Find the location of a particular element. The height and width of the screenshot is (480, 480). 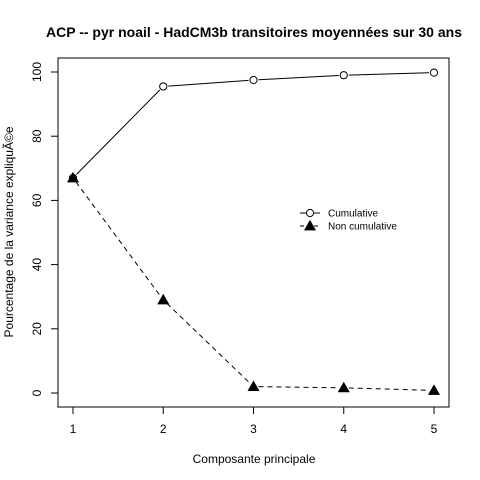

x-tick-label: 1 is located at coordinates (73, 429).